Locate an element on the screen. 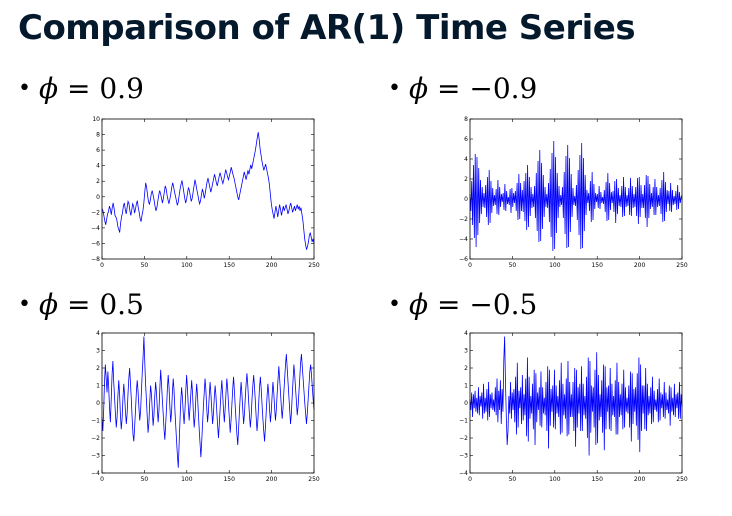 Image resolution: width=732 pixels, height=516 pixels. line-chart: 0 50 100 150 200 250 −6 −4 −2 0 2 4 6 8 is located at coordinates (573, 192).